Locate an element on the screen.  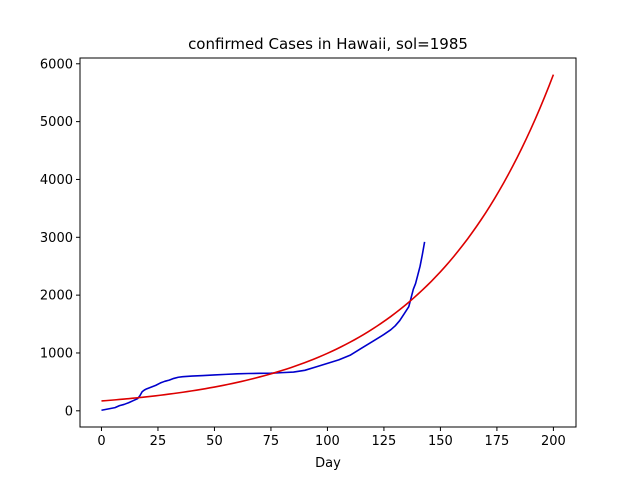
y-tick-label: 1000 is located at coordinates (56, 353).